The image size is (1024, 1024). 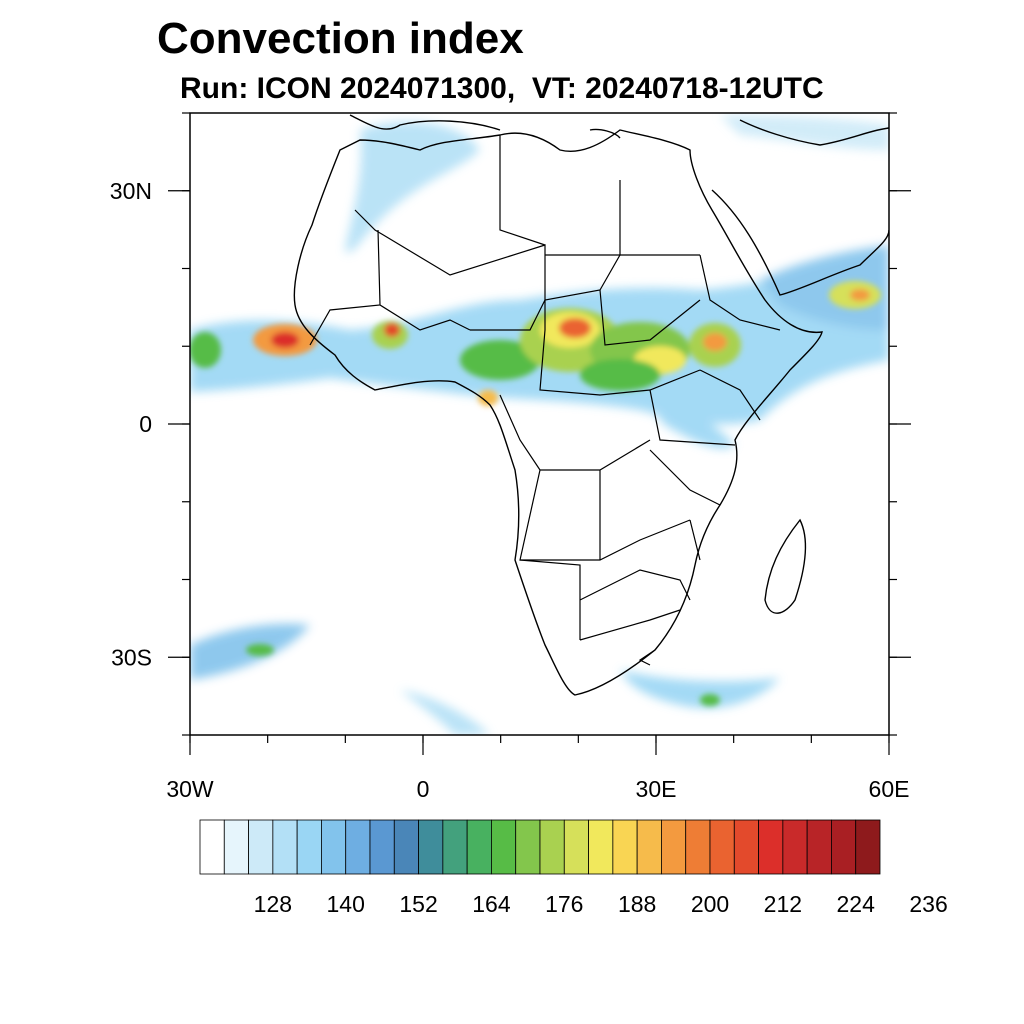 What do you see at coordinates (412, 187) in the screenshot?
I see `convection-area-north-africa` at bounding box center [412, 187].